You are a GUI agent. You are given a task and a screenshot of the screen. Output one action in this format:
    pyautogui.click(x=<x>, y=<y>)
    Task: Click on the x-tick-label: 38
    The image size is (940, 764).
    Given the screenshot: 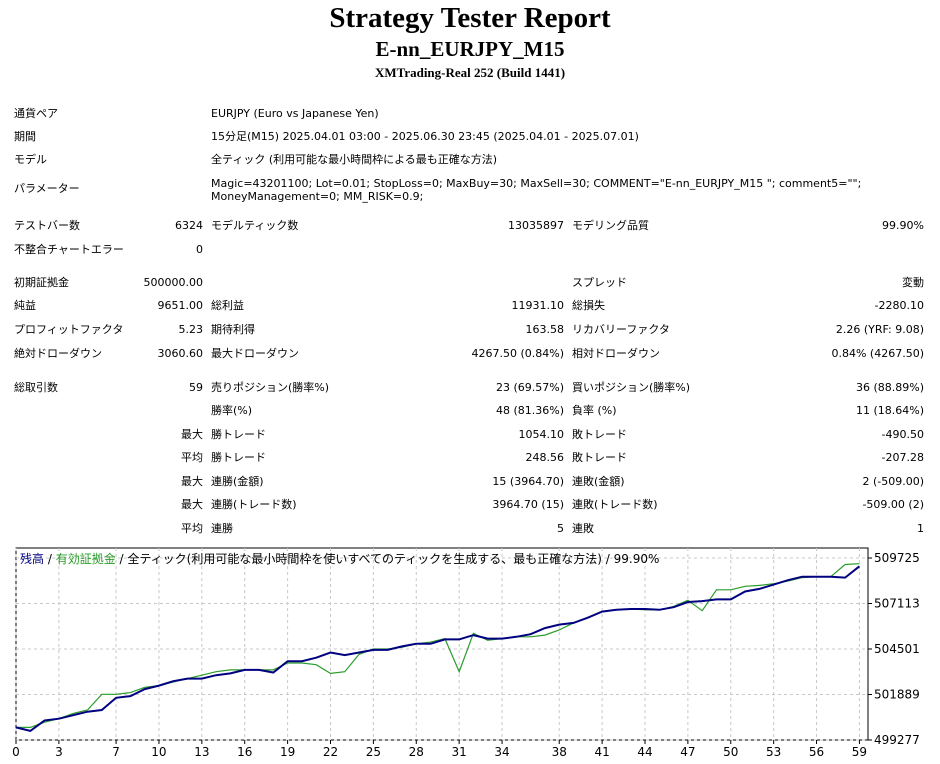 What is the action you would take?
    pyautogui.click(x=559, y=752)
    